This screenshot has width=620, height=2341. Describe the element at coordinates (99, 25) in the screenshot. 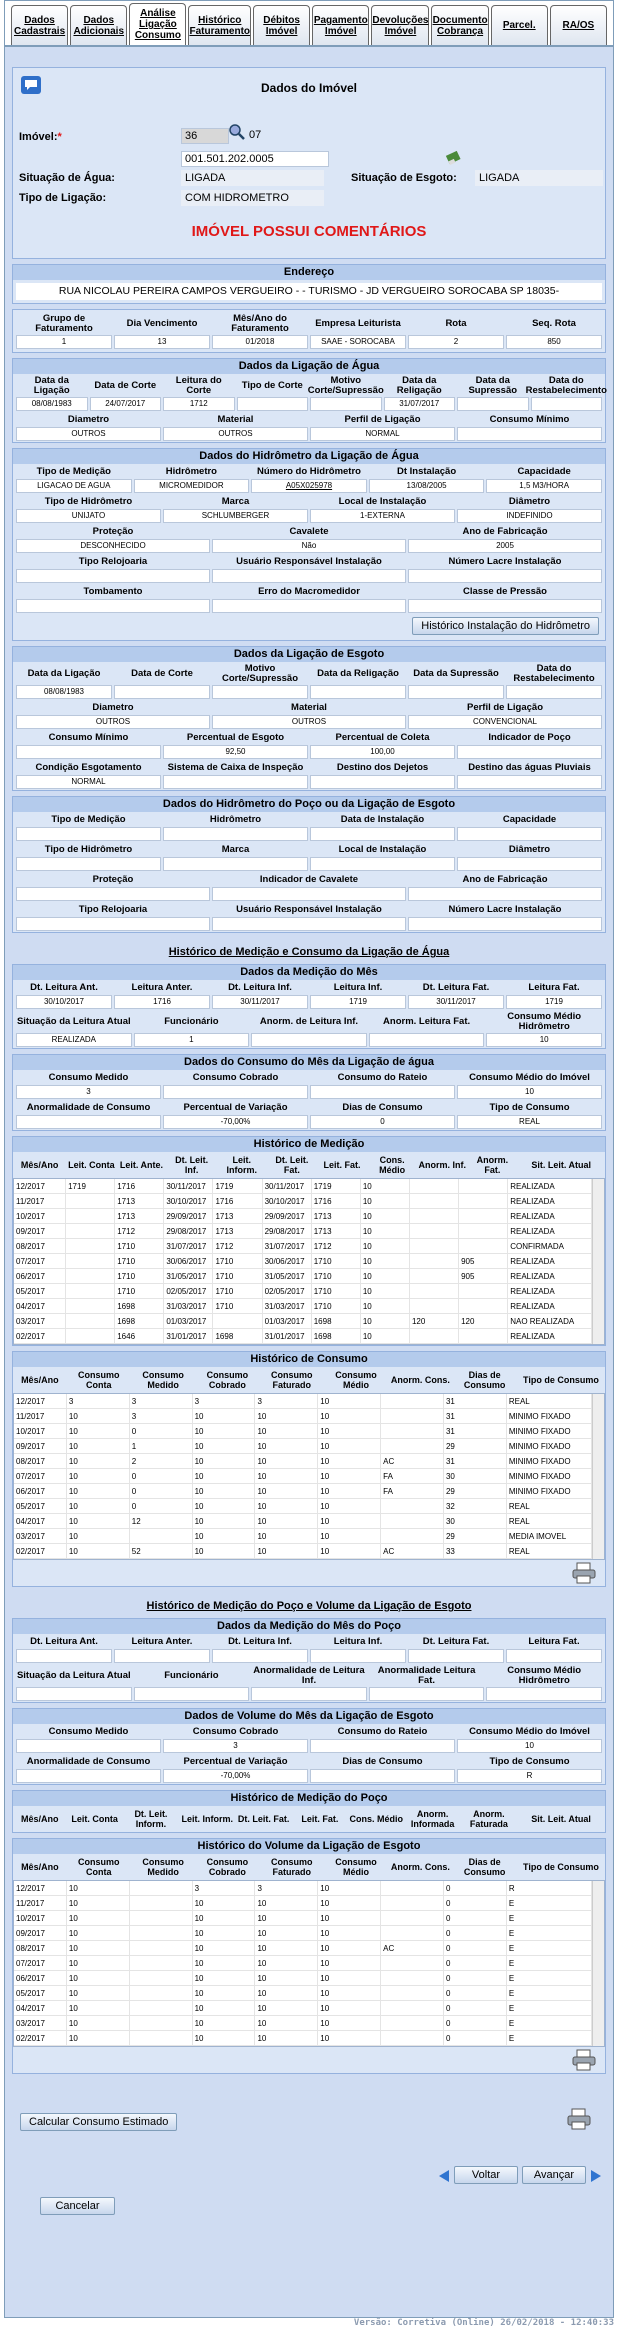

I see `tab: Dados Adicionais` at that location.